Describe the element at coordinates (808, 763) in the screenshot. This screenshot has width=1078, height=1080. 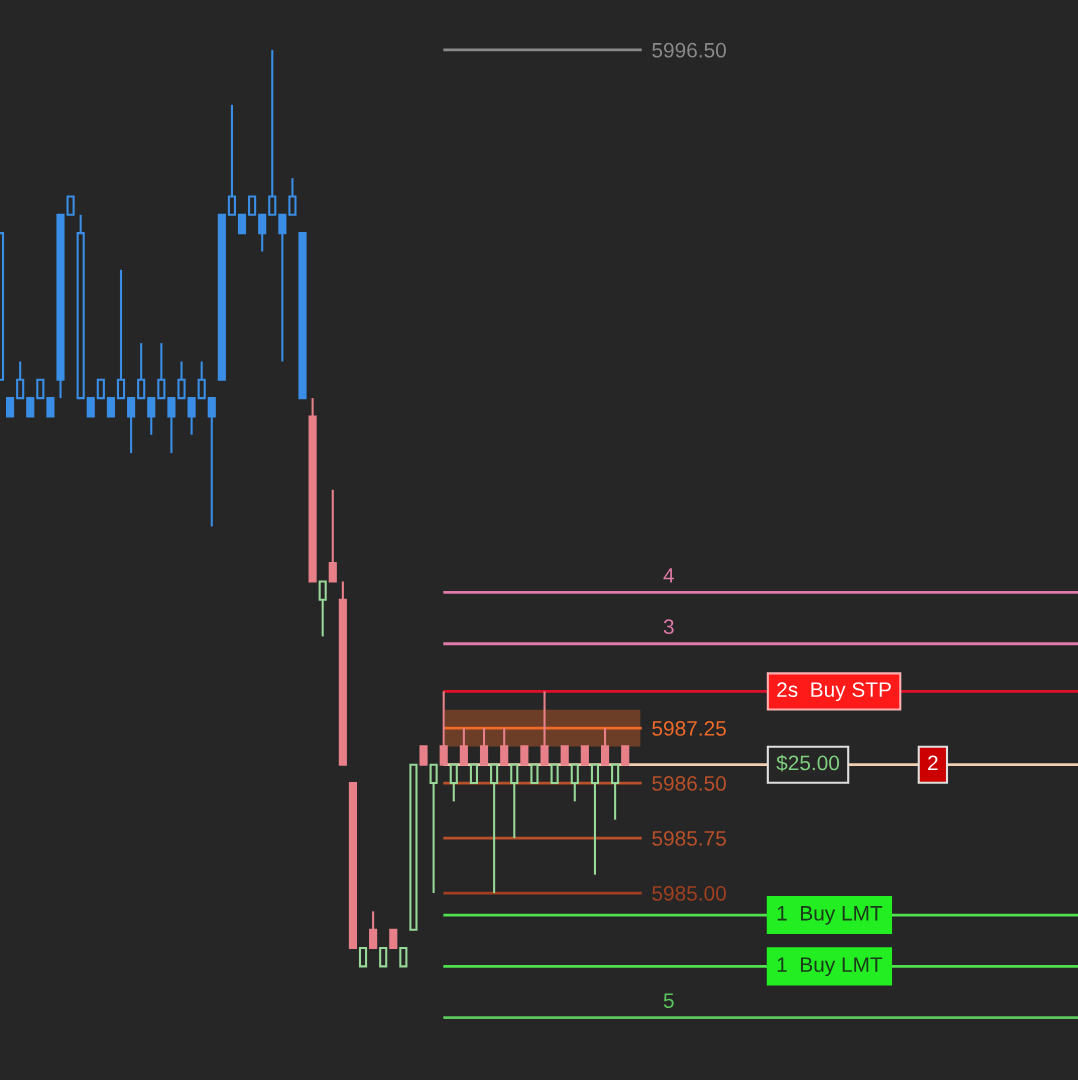
I see `annotation: $25.00` at that location.